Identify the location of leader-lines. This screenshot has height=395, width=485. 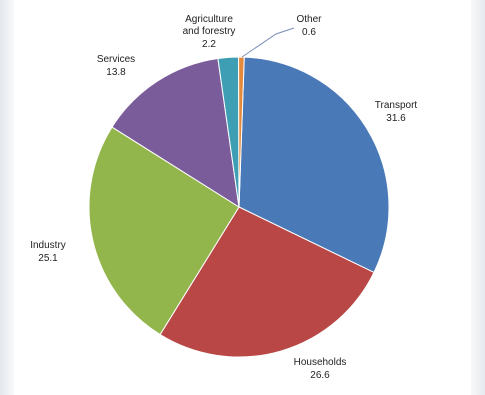
(268, 42).